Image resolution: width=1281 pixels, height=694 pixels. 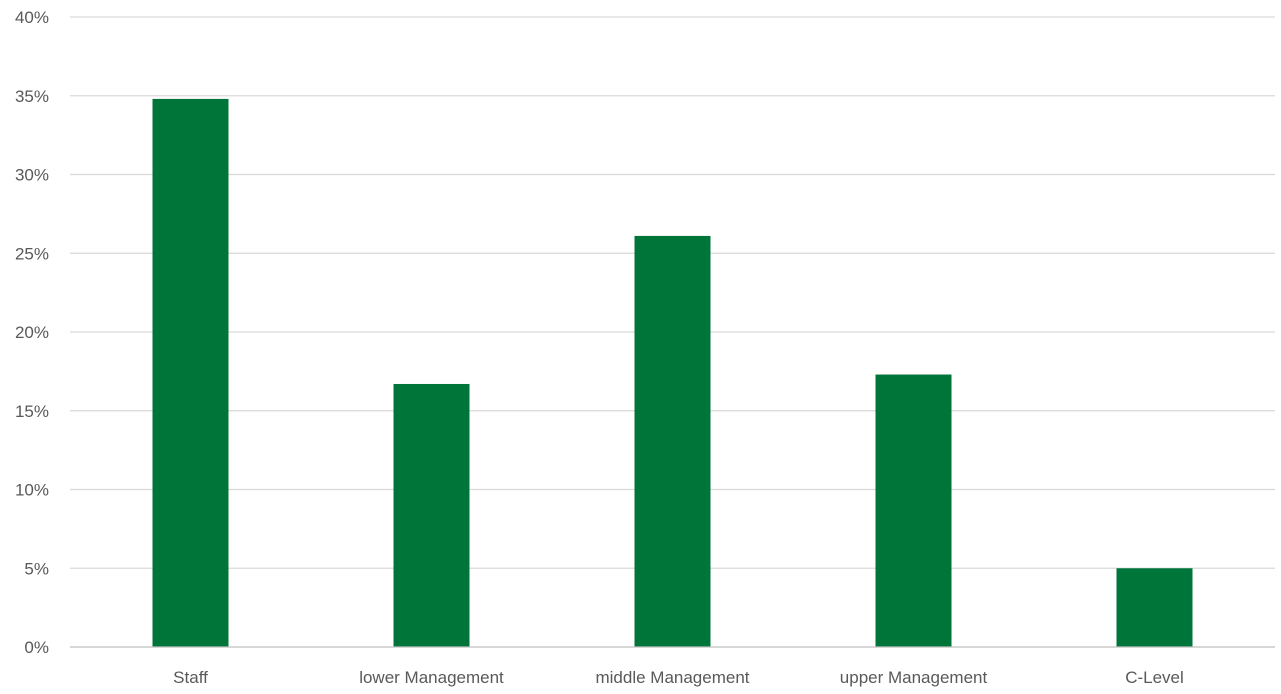 I want to click on y-tick-label: 35%, so click(x=32, y=96).